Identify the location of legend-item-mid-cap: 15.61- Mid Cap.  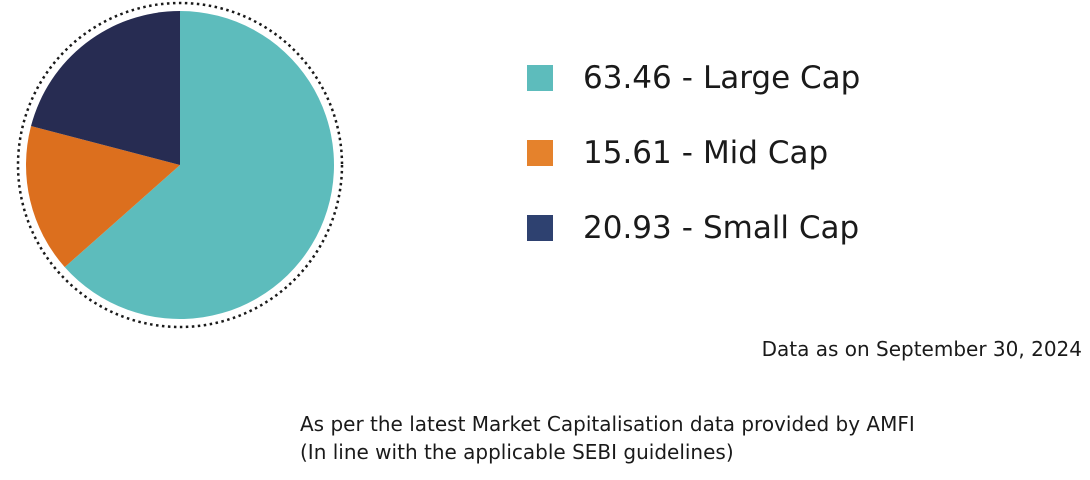
(693, 152).